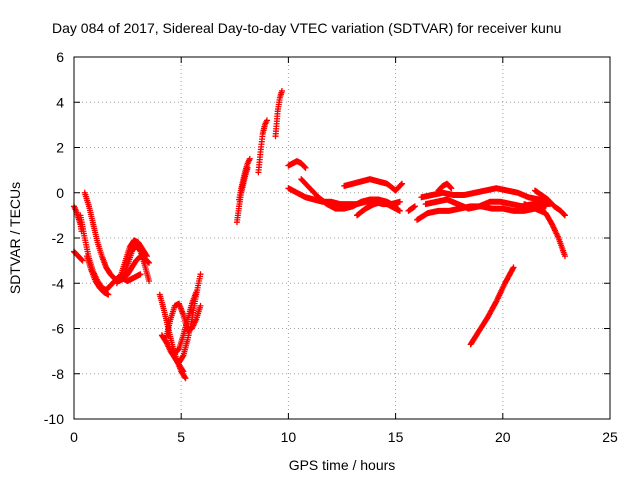 This screenshot has height=480, width=640. Describe the element at coordinates (58, 374) in the screenshot. I see `y-tick-label: -8` at that location.